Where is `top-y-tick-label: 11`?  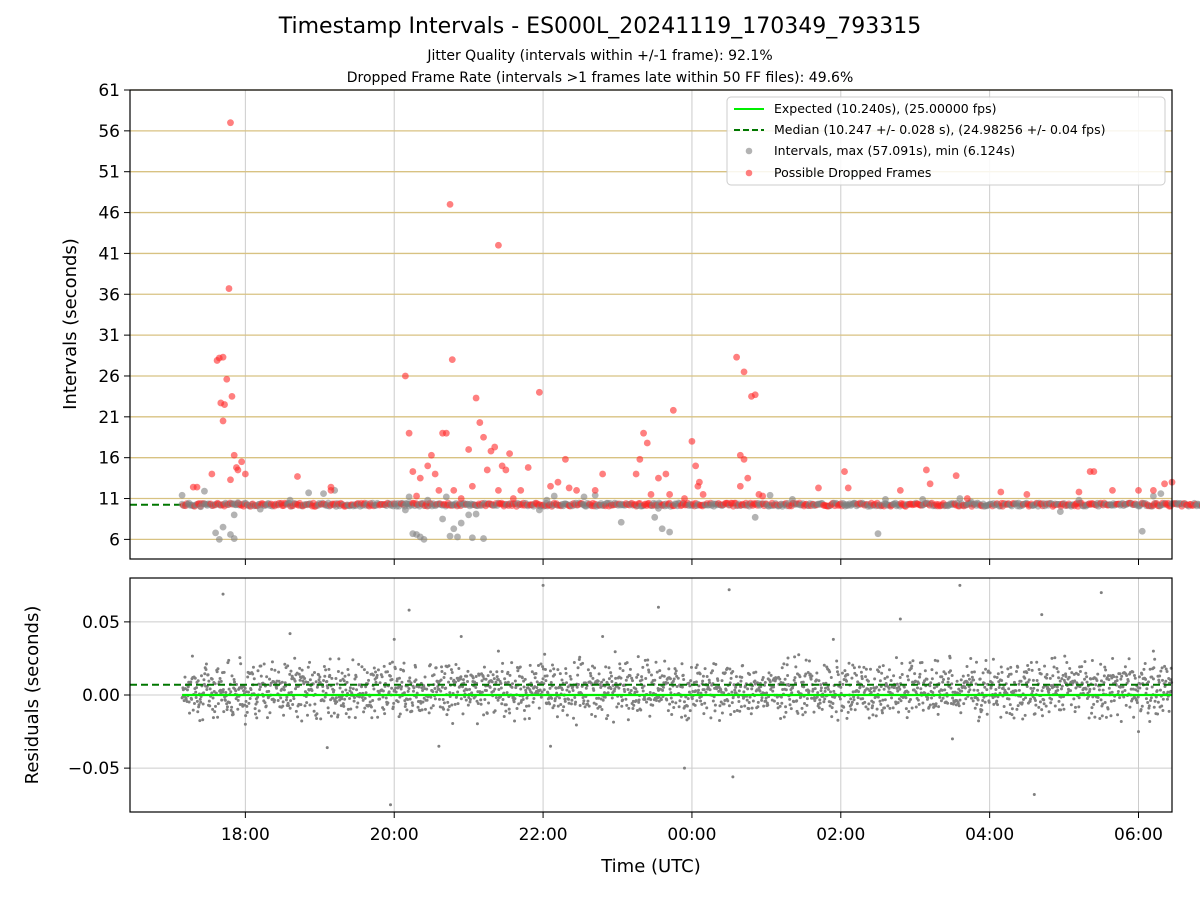
top-y-tick-label: 11 is located at coordinates (109, 500).